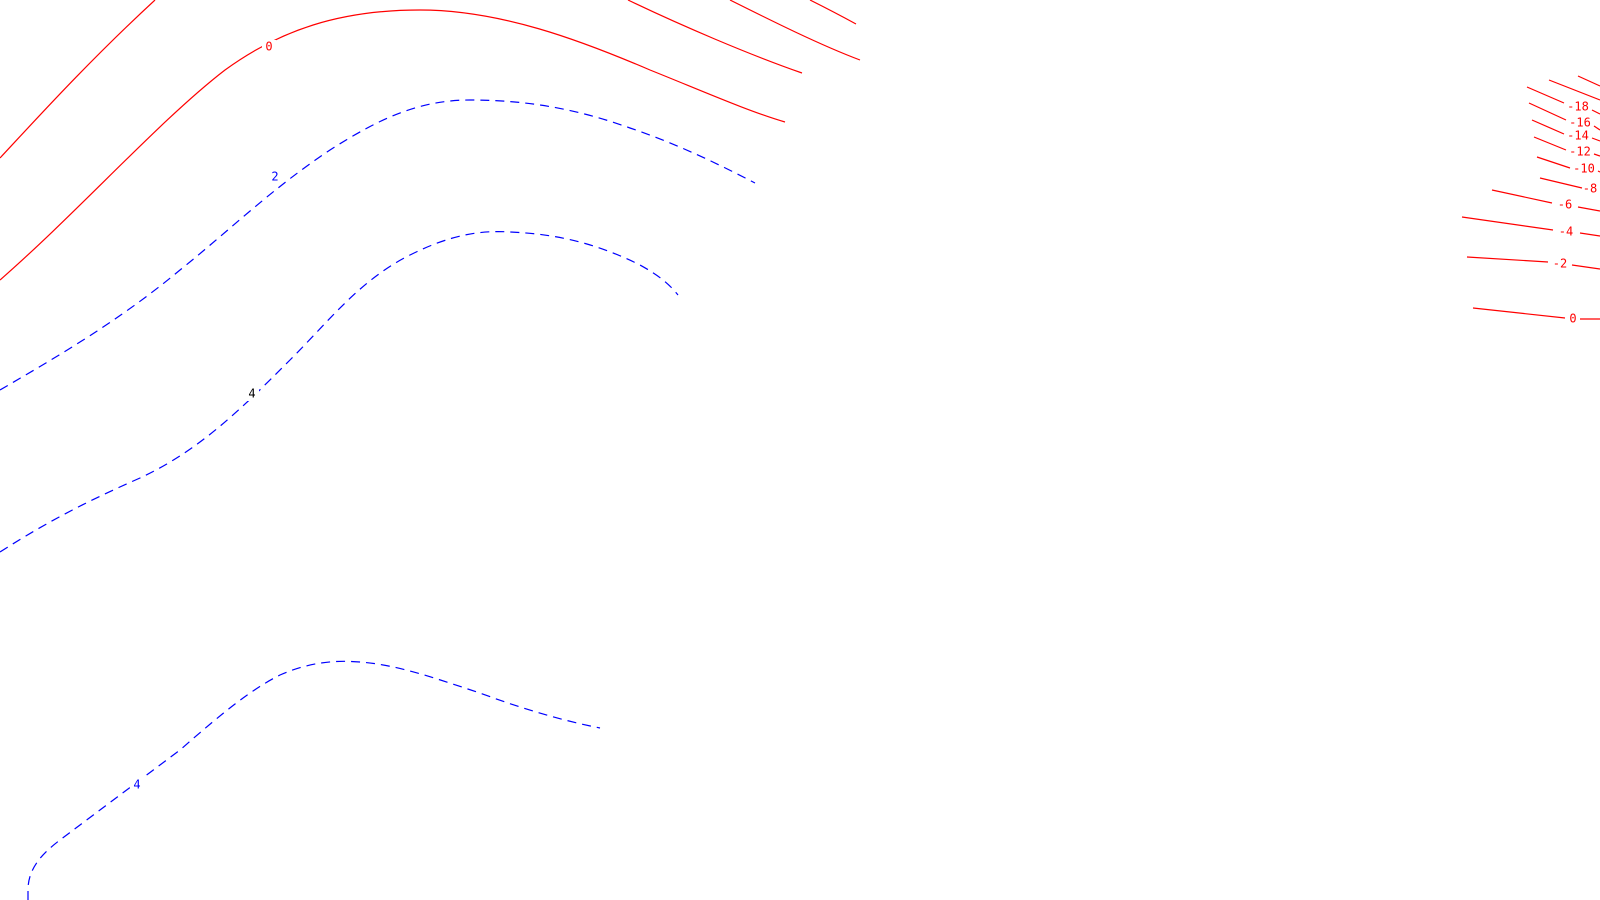 The height and width of the screenshot is (900, 1600). What do you see at coordinates (314, 780) in the screenshot?
I see `contour-line-four-dashed-bottom` at bounding box center [314, 780].